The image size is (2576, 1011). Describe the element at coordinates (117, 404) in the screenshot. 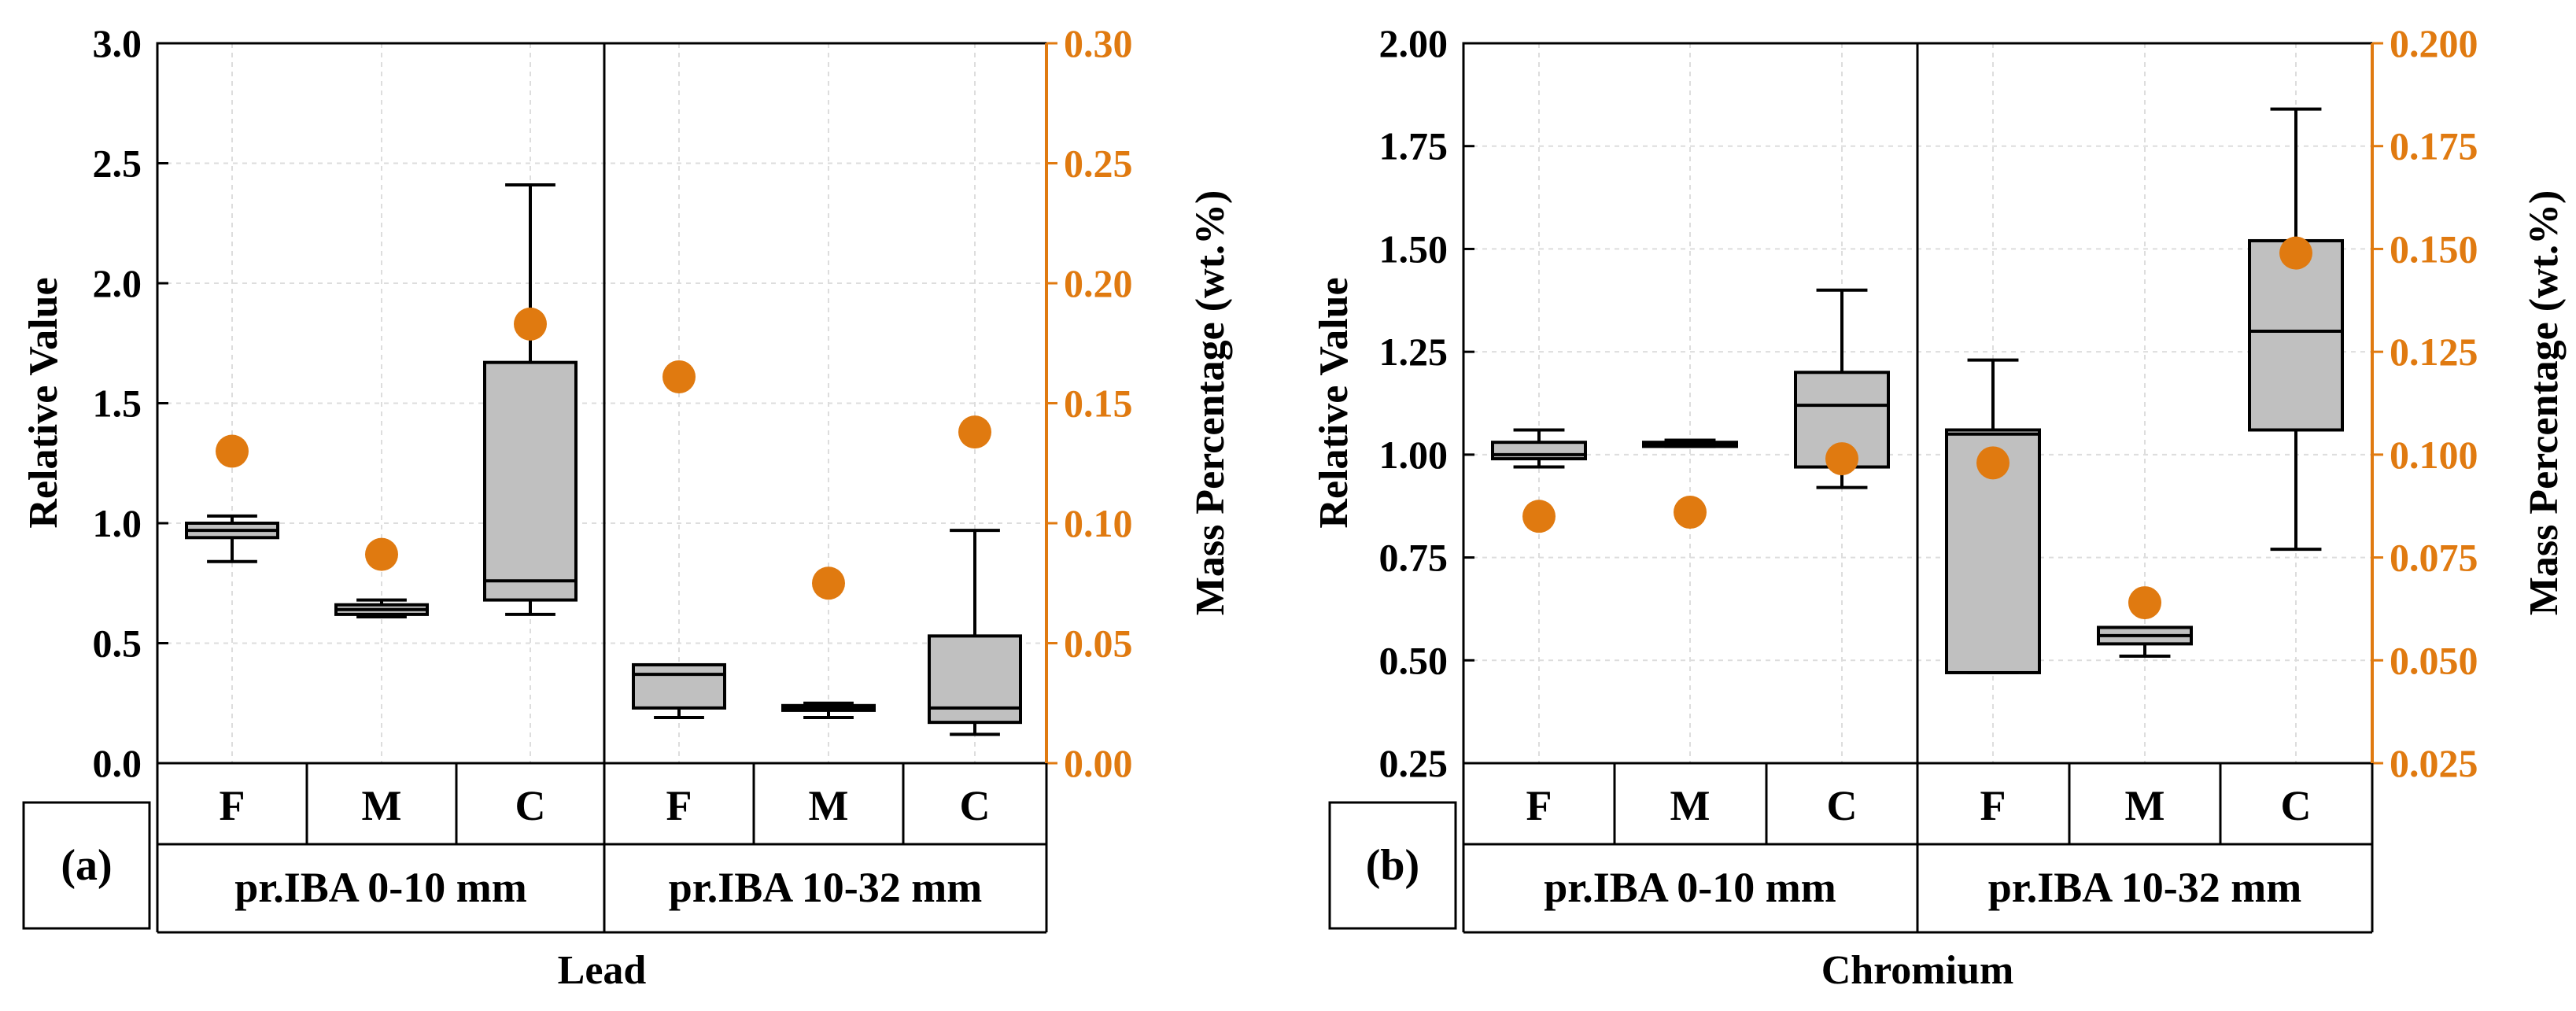

I see `left-tick-label-3: 1.5` at that location.